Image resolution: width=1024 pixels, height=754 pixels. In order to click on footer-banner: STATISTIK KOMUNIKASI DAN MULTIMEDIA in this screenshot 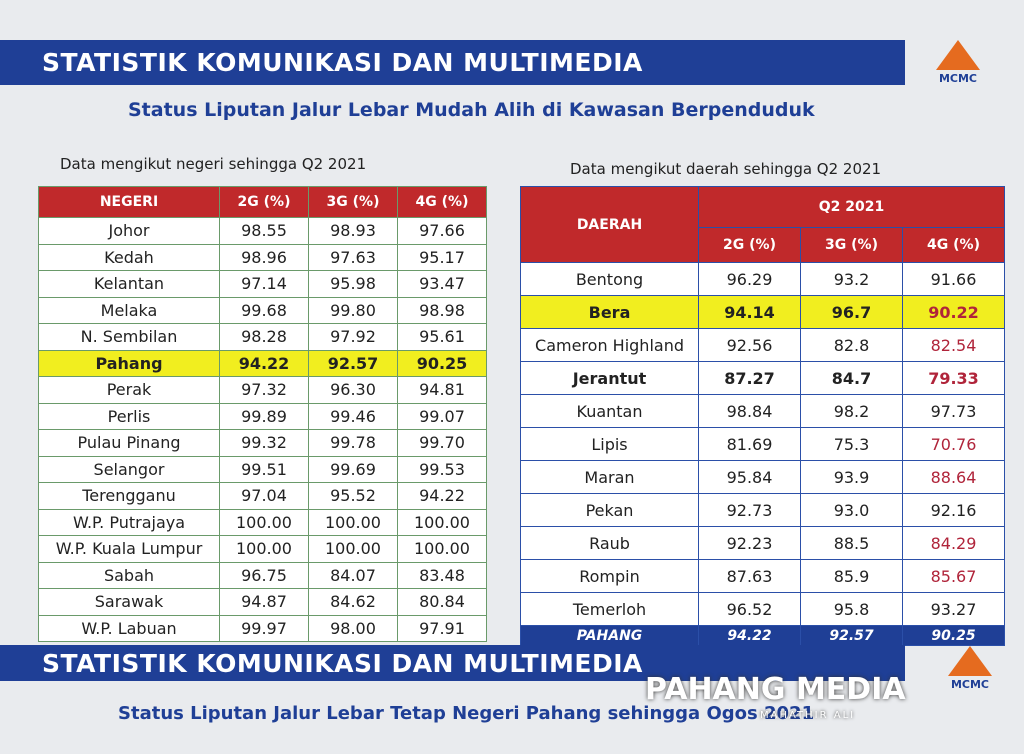, I will do `click(452, 663)`.